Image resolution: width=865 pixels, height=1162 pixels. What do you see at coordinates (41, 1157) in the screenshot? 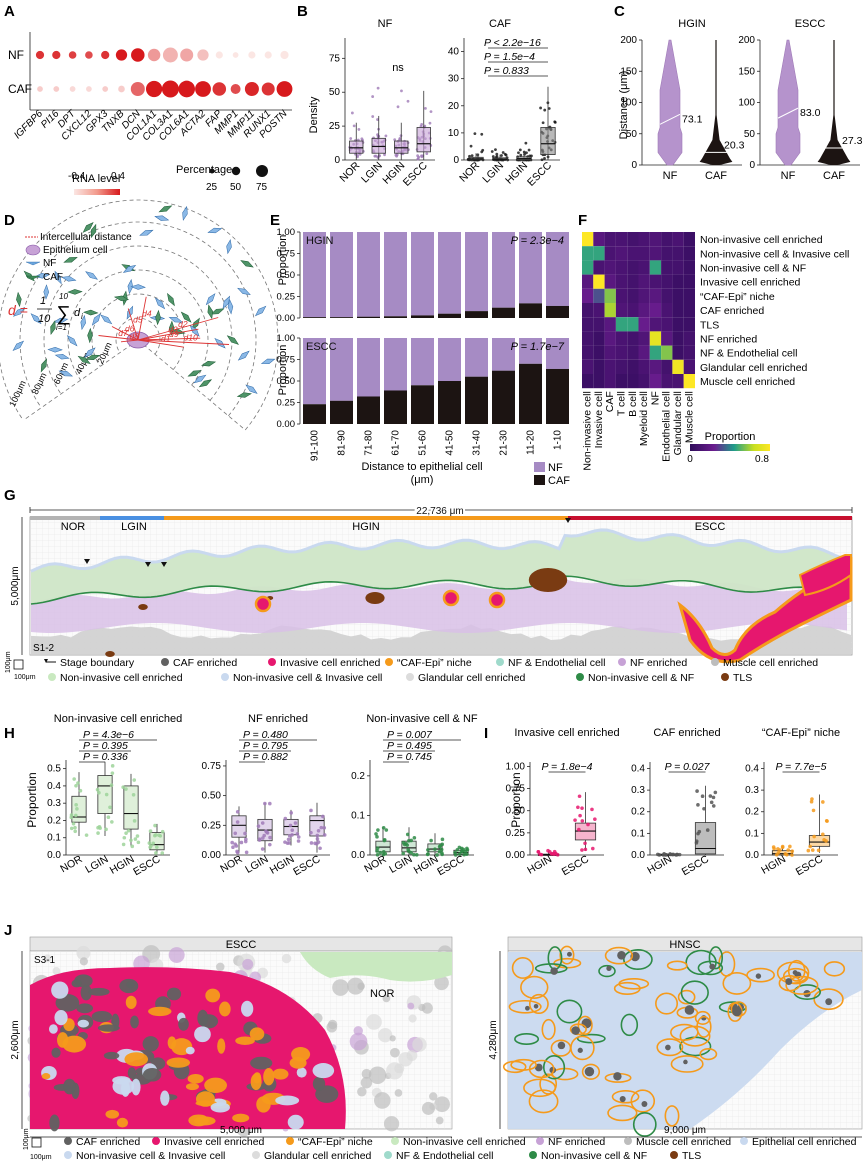
I see `scale-box-label-h: 100μm` at bounding box center [41, 1157].